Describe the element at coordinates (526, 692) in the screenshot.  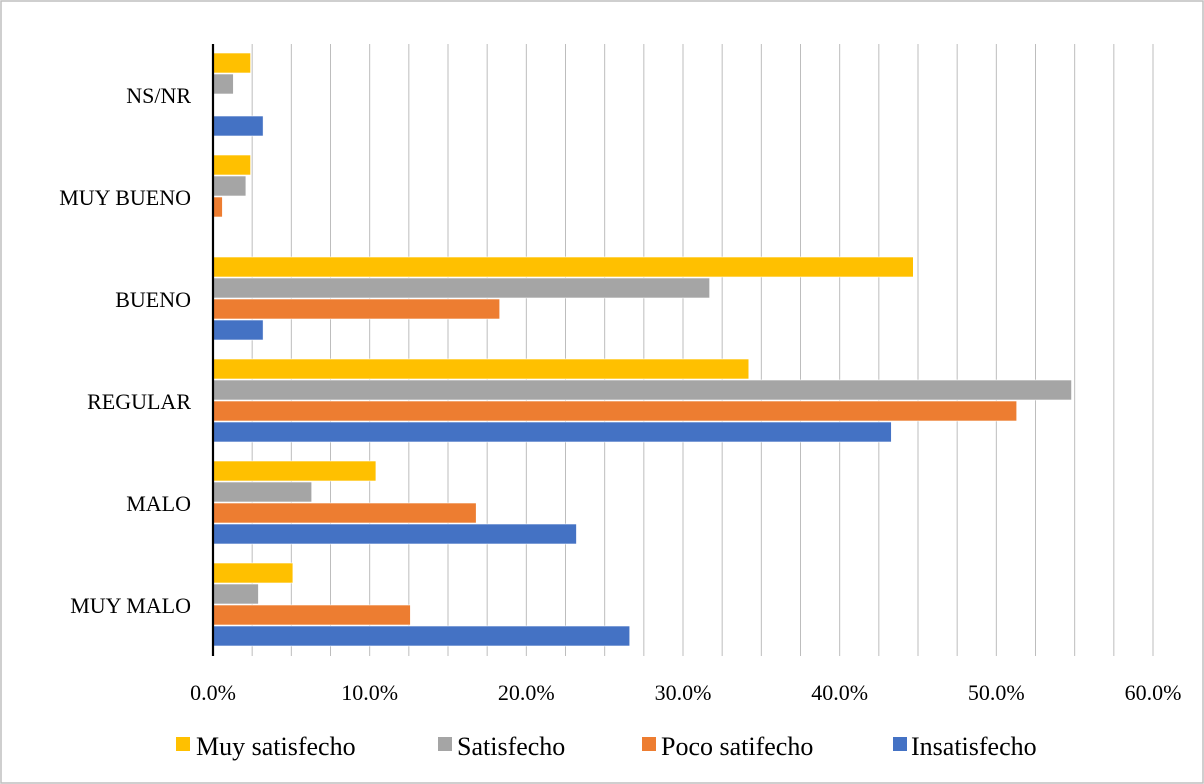
I see `x-tick-label: 20.0%` at that location.